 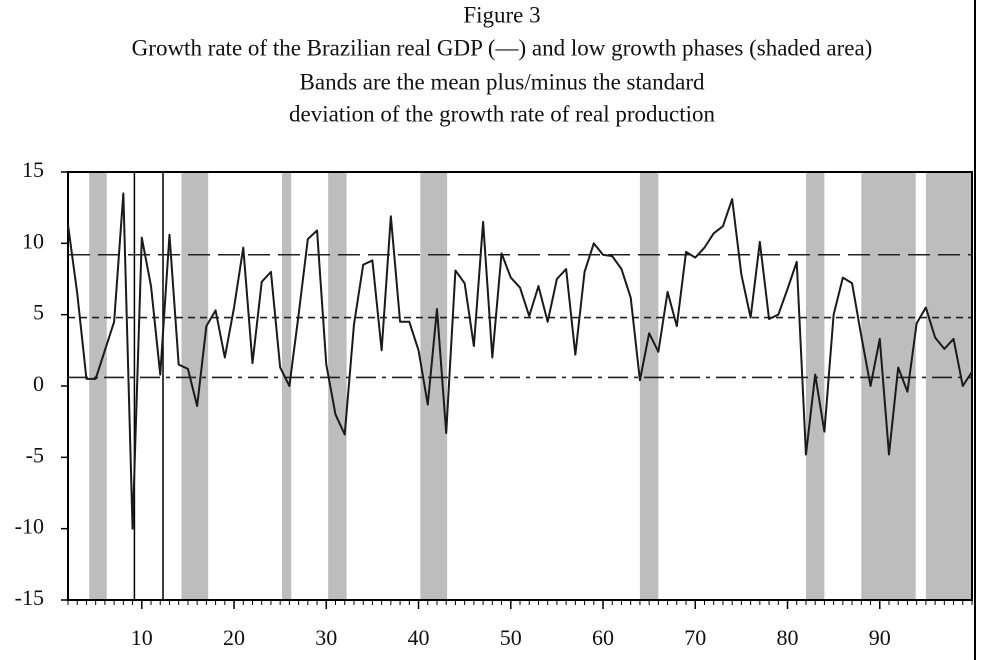 I want to click on y-tick-label: 0, so click(x=38, y=383).